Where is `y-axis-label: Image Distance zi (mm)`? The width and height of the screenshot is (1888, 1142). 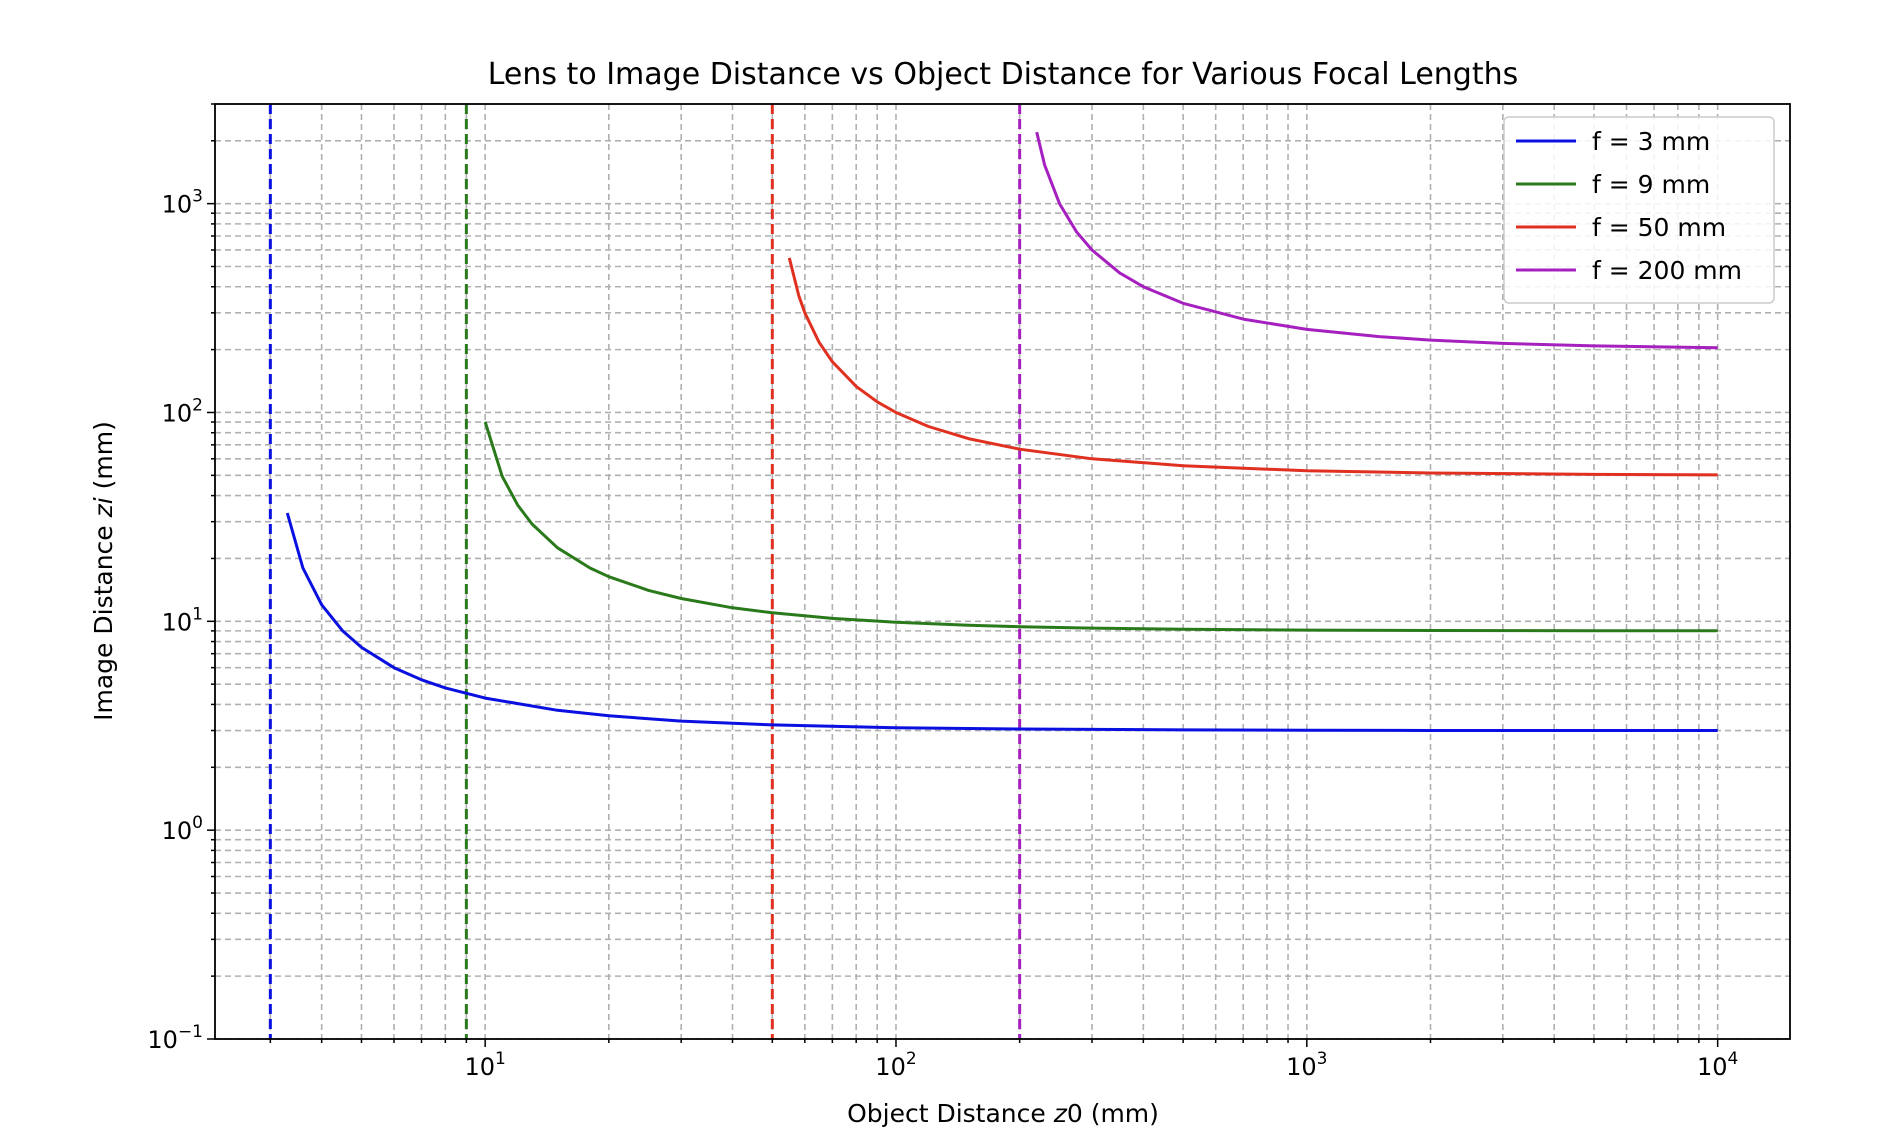 y-axis-label: Image Distance zi (mm) is located at coordinates (103, 571).